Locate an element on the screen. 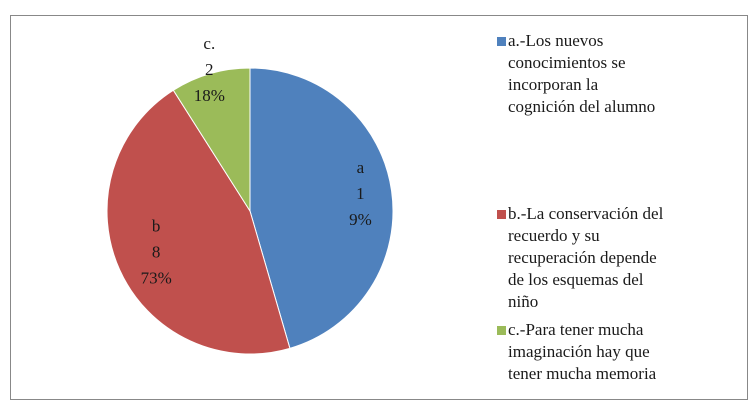 The image size is (749, 400). legend-label: recuerdo y su is located at coordinates (554, 235).